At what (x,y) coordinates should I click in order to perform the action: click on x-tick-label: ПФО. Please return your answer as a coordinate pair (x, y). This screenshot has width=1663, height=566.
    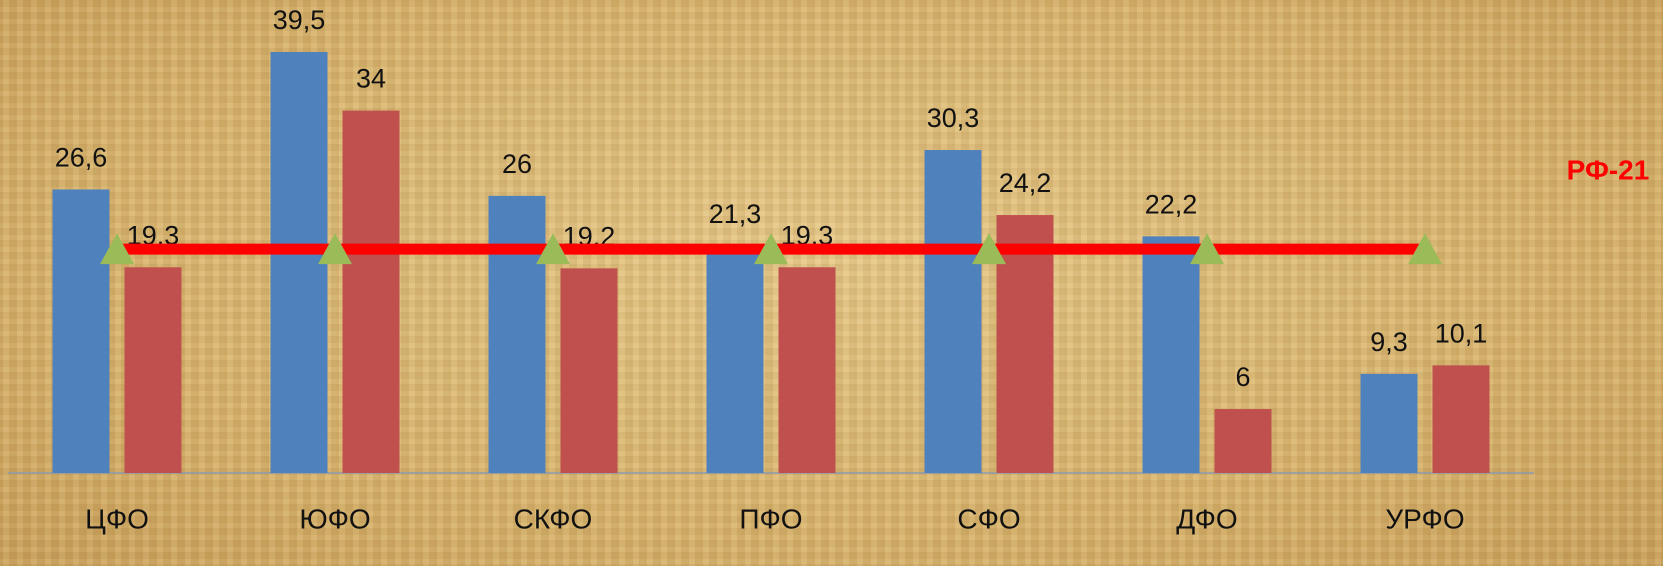
    Looking at the image, I should click on (770, 518).